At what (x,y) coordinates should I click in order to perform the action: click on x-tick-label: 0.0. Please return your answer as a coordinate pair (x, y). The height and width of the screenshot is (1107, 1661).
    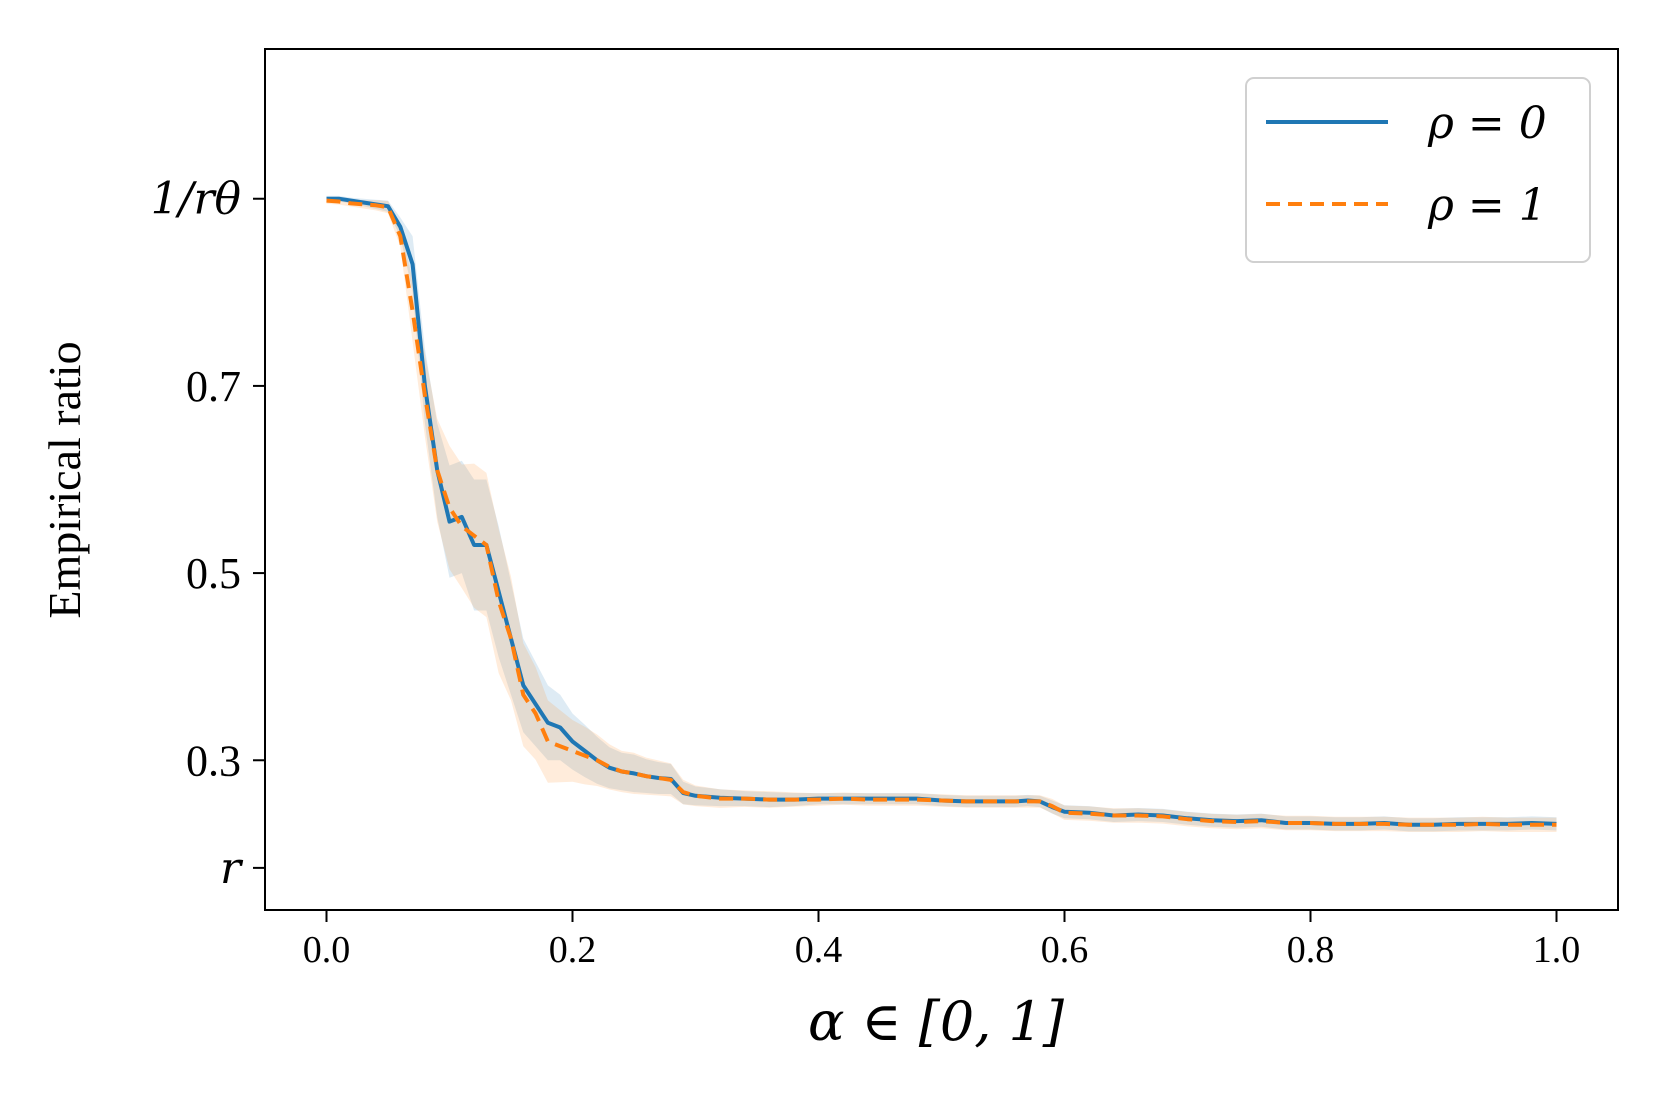
    Looking at the image, I should click on (327, 950).